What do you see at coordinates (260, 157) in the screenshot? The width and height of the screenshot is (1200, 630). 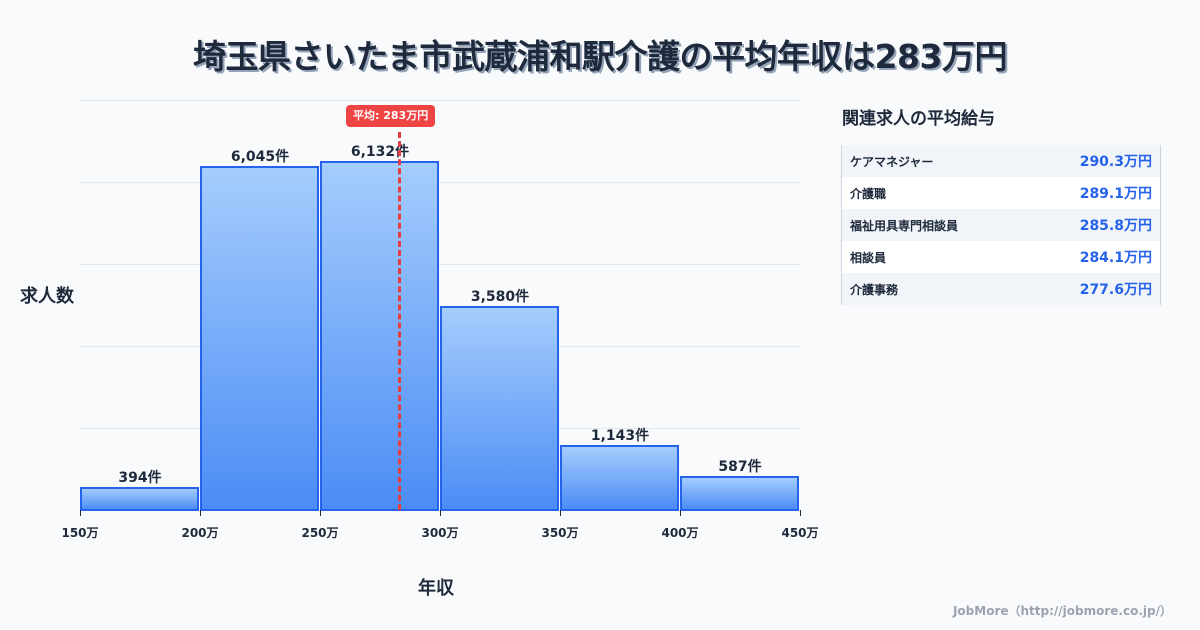 I see `bar-value-label: 6,045件` at bounding box center [260, 157].